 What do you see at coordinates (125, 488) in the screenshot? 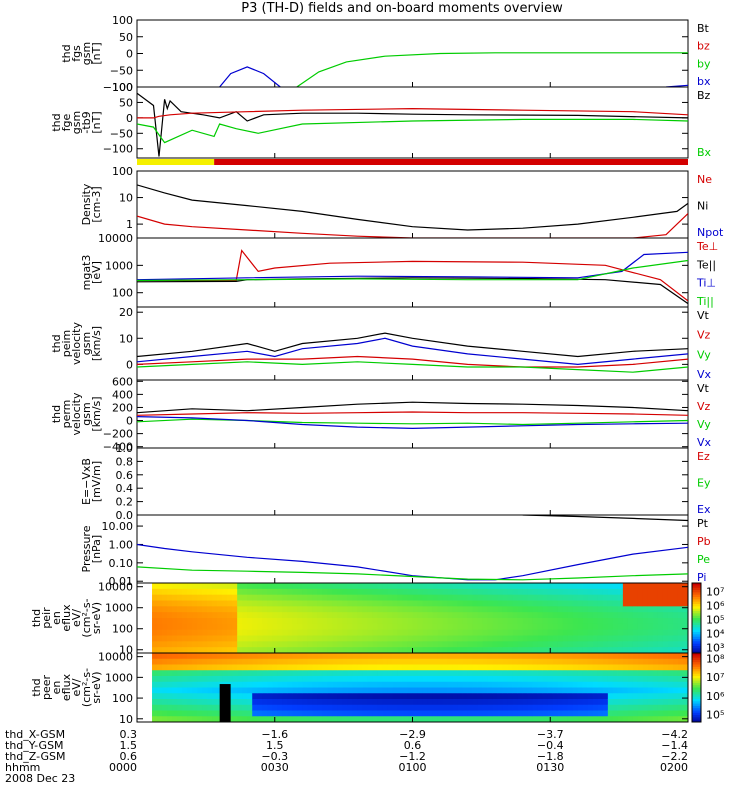
I see `y-tick-label: 0.4` at bounding box center [125, 488].